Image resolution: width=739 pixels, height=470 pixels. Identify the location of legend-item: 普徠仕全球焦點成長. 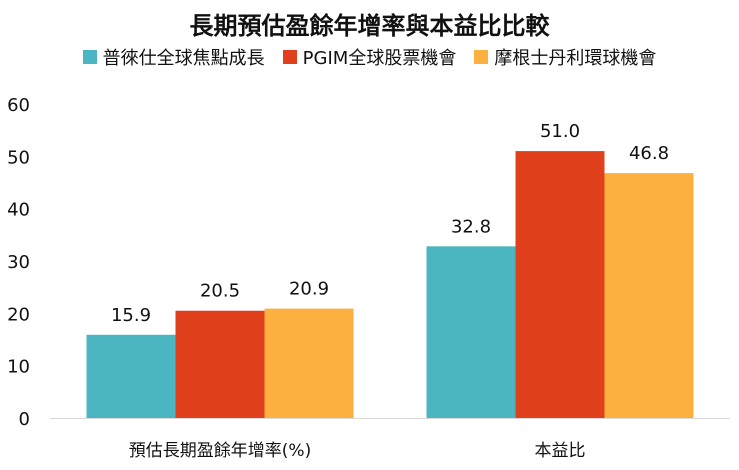
(173, 57).